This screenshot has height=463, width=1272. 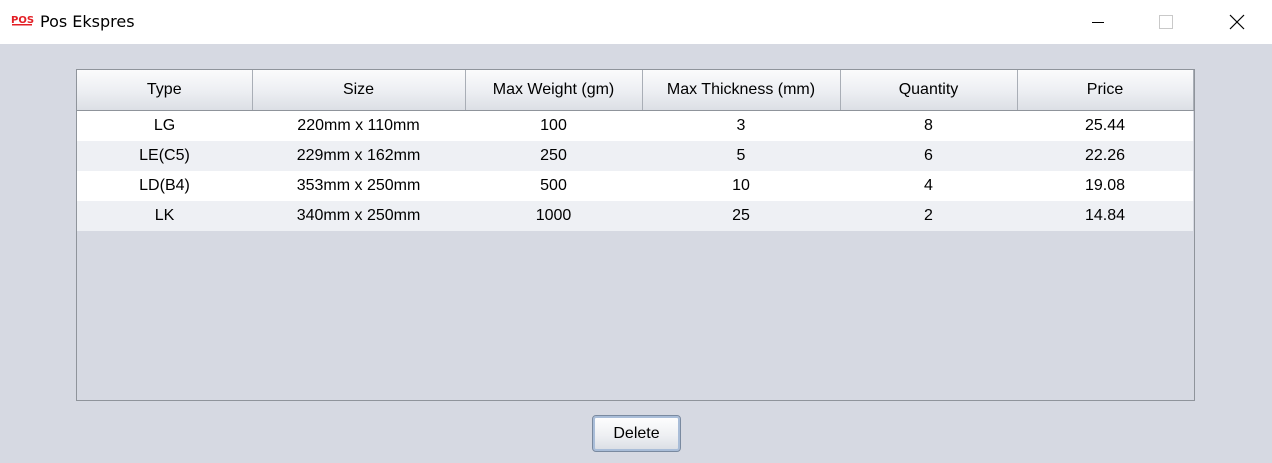 I want to click on table-row: LG 220mm x 110mm 100 3 8 25.44, so click(x=635, y=125).